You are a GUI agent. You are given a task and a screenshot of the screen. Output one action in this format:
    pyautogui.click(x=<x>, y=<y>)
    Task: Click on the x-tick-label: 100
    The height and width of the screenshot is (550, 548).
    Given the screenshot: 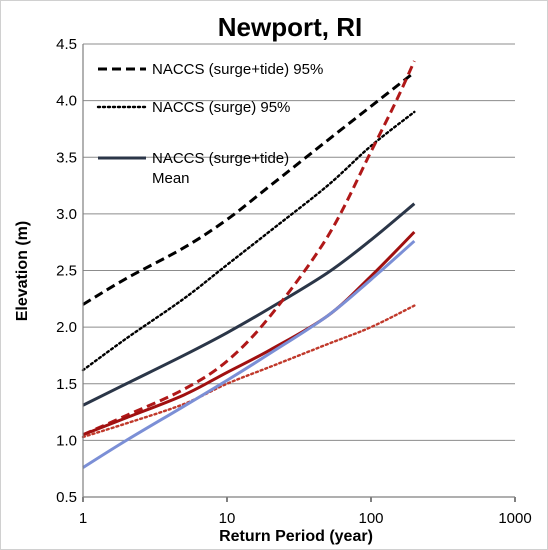 What is the action you would take?
    pyautogui.click(x=370, y=518)
    